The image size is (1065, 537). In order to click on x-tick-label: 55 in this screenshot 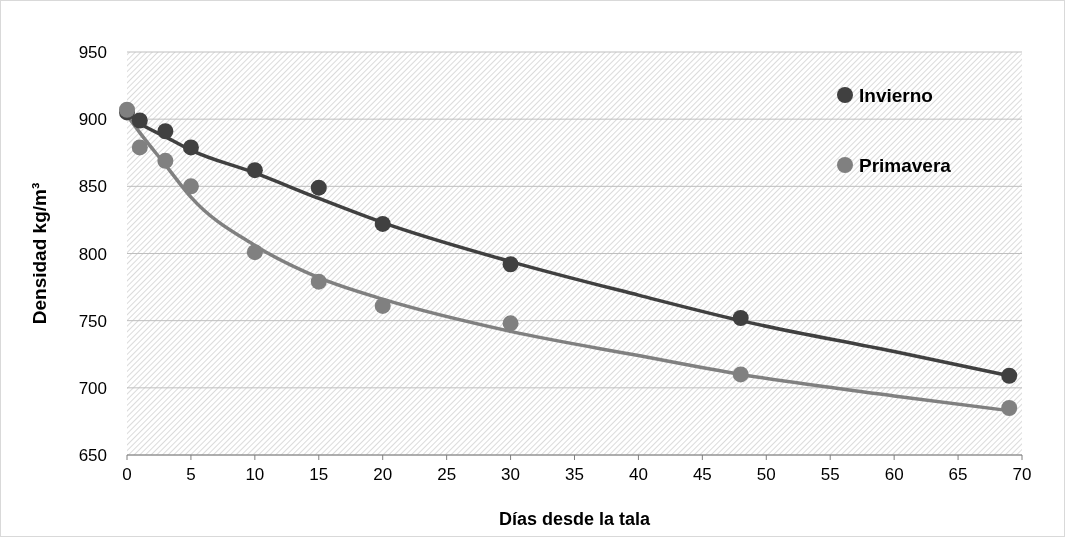, I will do `click(830, 474)`.